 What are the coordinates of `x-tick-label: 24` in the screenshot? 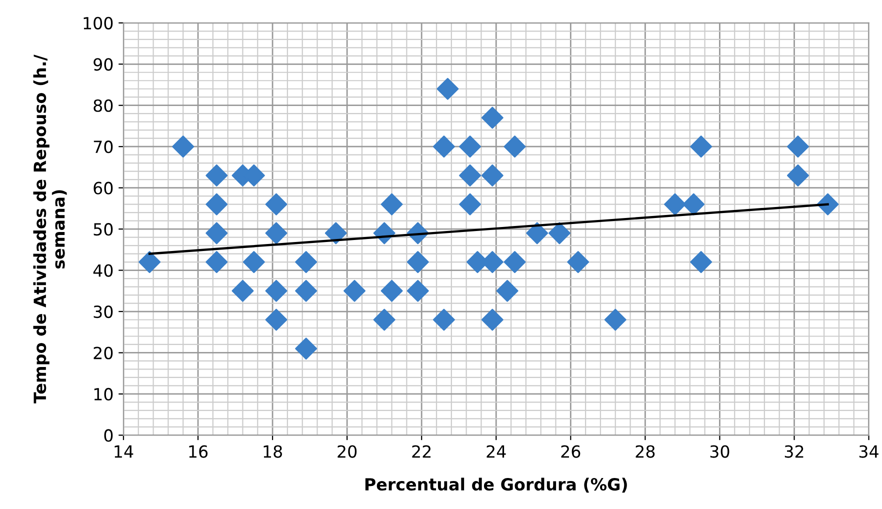 It's located at (496, 451).